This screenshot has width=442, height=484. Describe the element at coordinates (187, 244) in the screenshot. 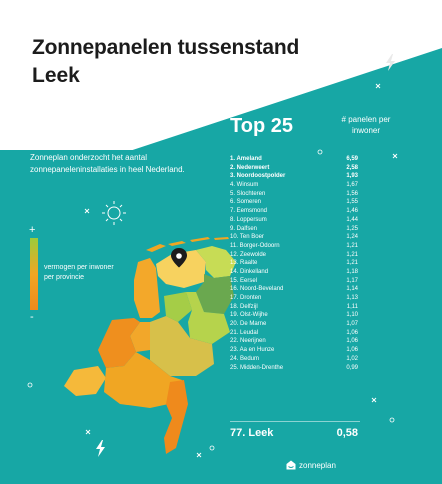

I see `wadden-islands` at that location.